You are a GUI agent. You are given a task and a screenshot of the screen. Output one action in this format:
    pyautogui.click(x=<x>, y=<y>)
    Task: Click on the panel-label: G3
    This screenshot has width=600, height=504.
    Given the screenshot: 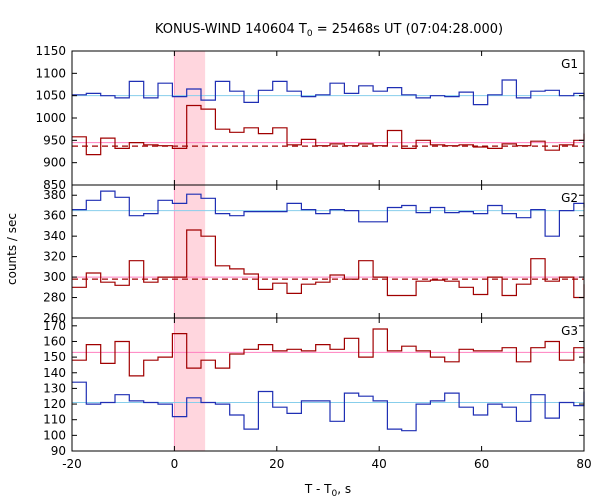 What is the action you would take?
    pyautogui.click(x=569, y=331)
    